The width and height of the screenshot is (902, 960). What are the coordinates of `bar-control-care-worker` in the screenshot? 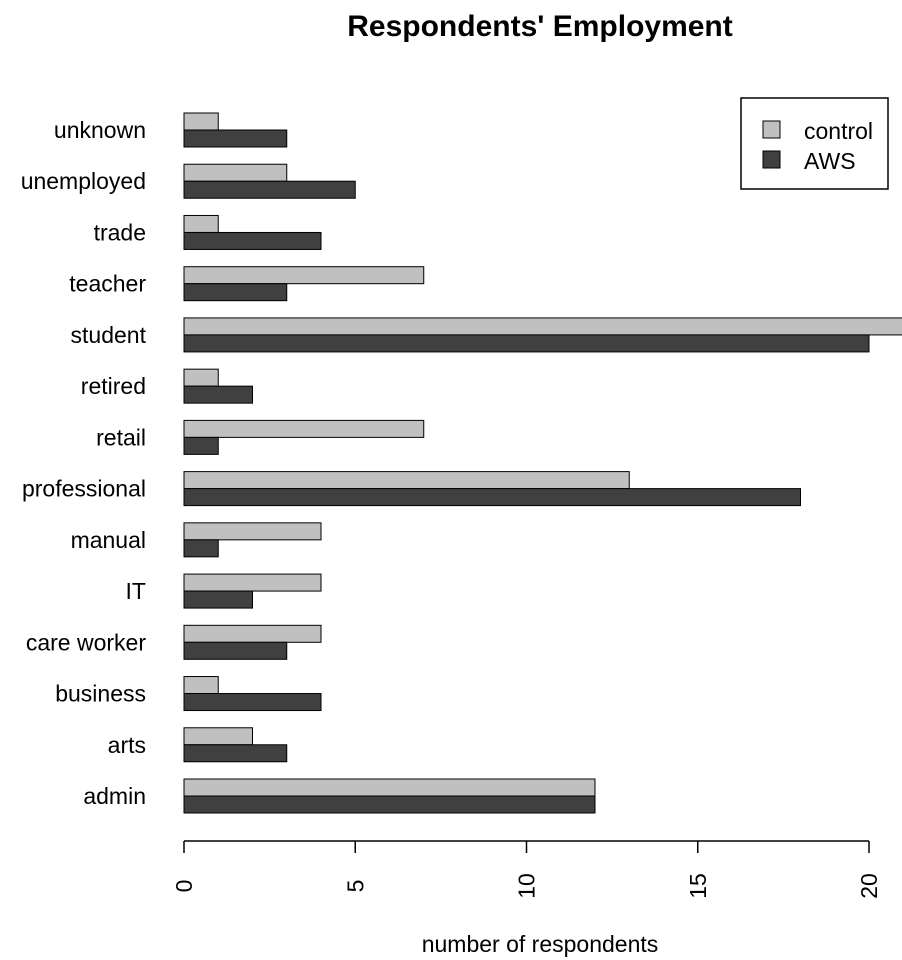 It's located at (252, 633).